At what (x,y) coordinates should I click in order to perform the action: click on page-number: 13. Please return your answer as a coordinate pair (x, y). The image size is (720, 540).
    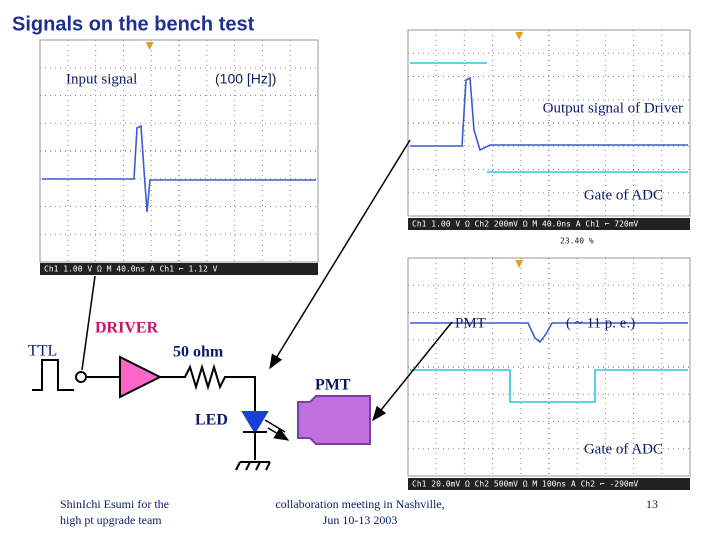
    Looking at the image, I should click on (652, 504).